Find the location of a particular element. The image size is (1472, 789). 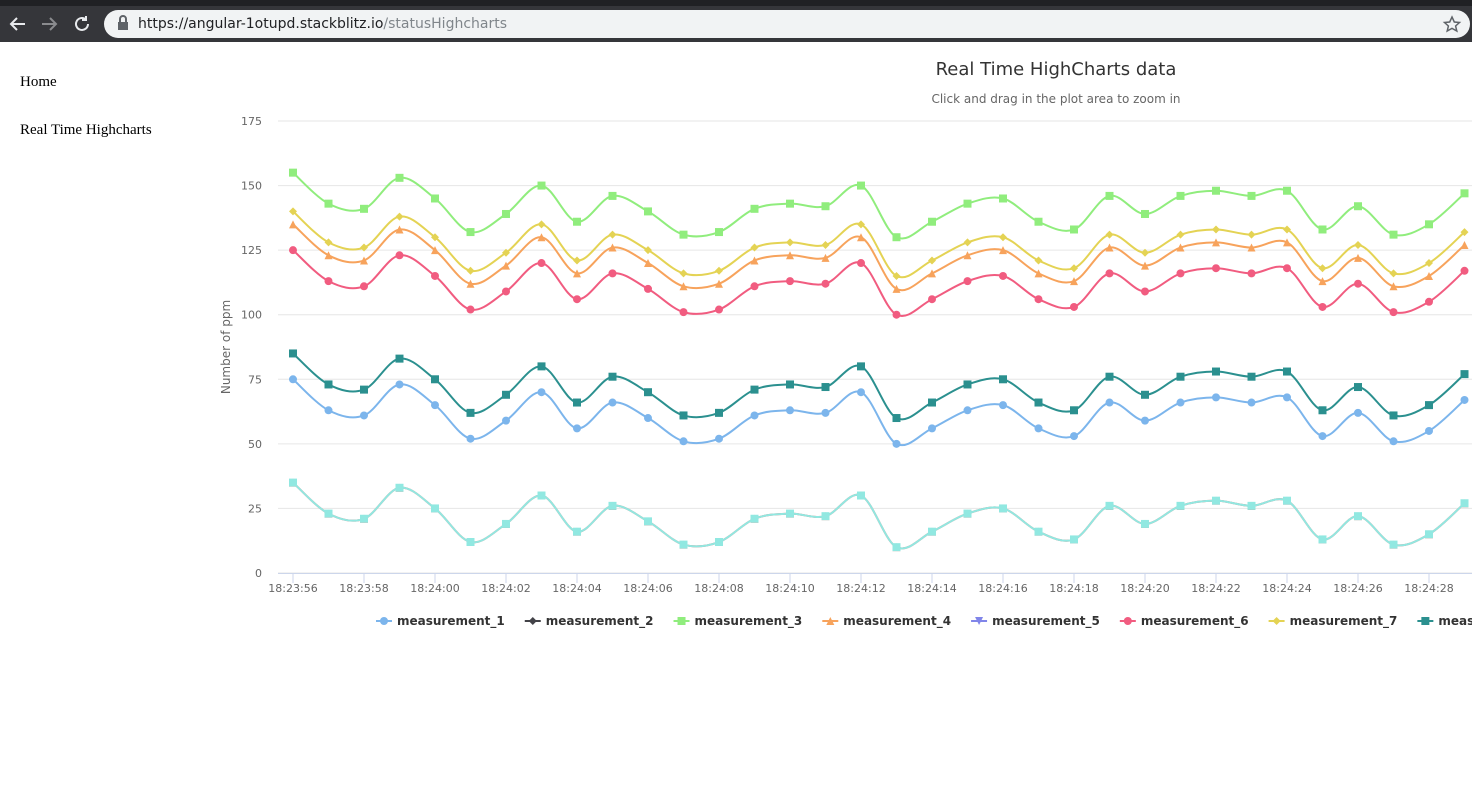

legend-item: measurement_5 is located at coordinates (1035, 621).